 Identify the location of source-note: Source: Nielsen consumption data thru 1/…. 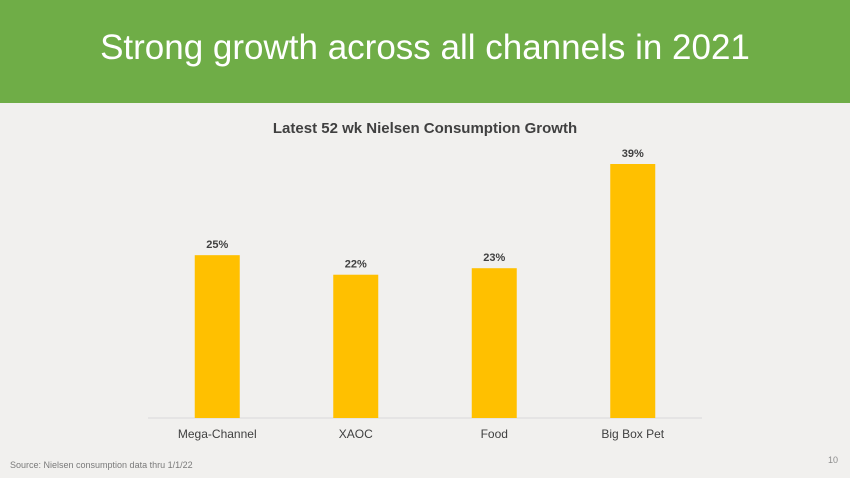
(101, 465).